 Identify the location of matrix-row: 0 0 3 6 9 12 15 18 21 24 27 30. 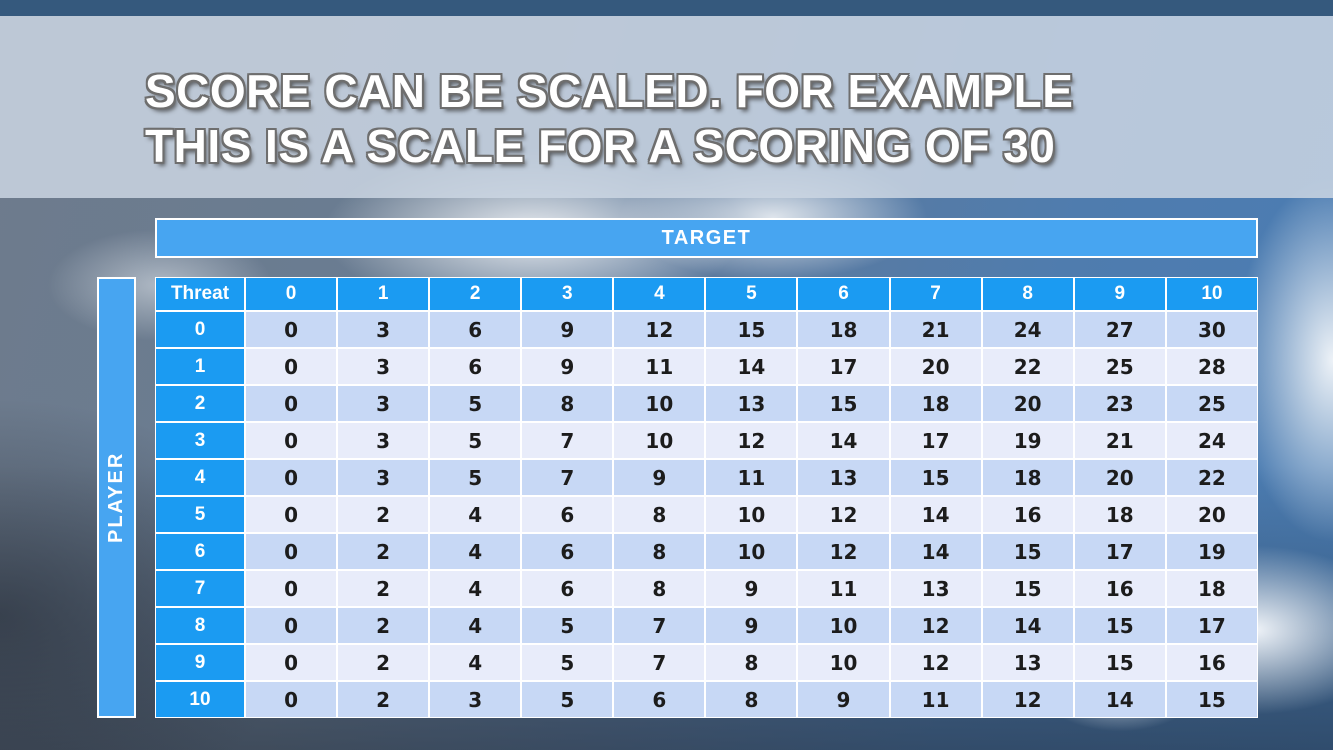
(706, 329).